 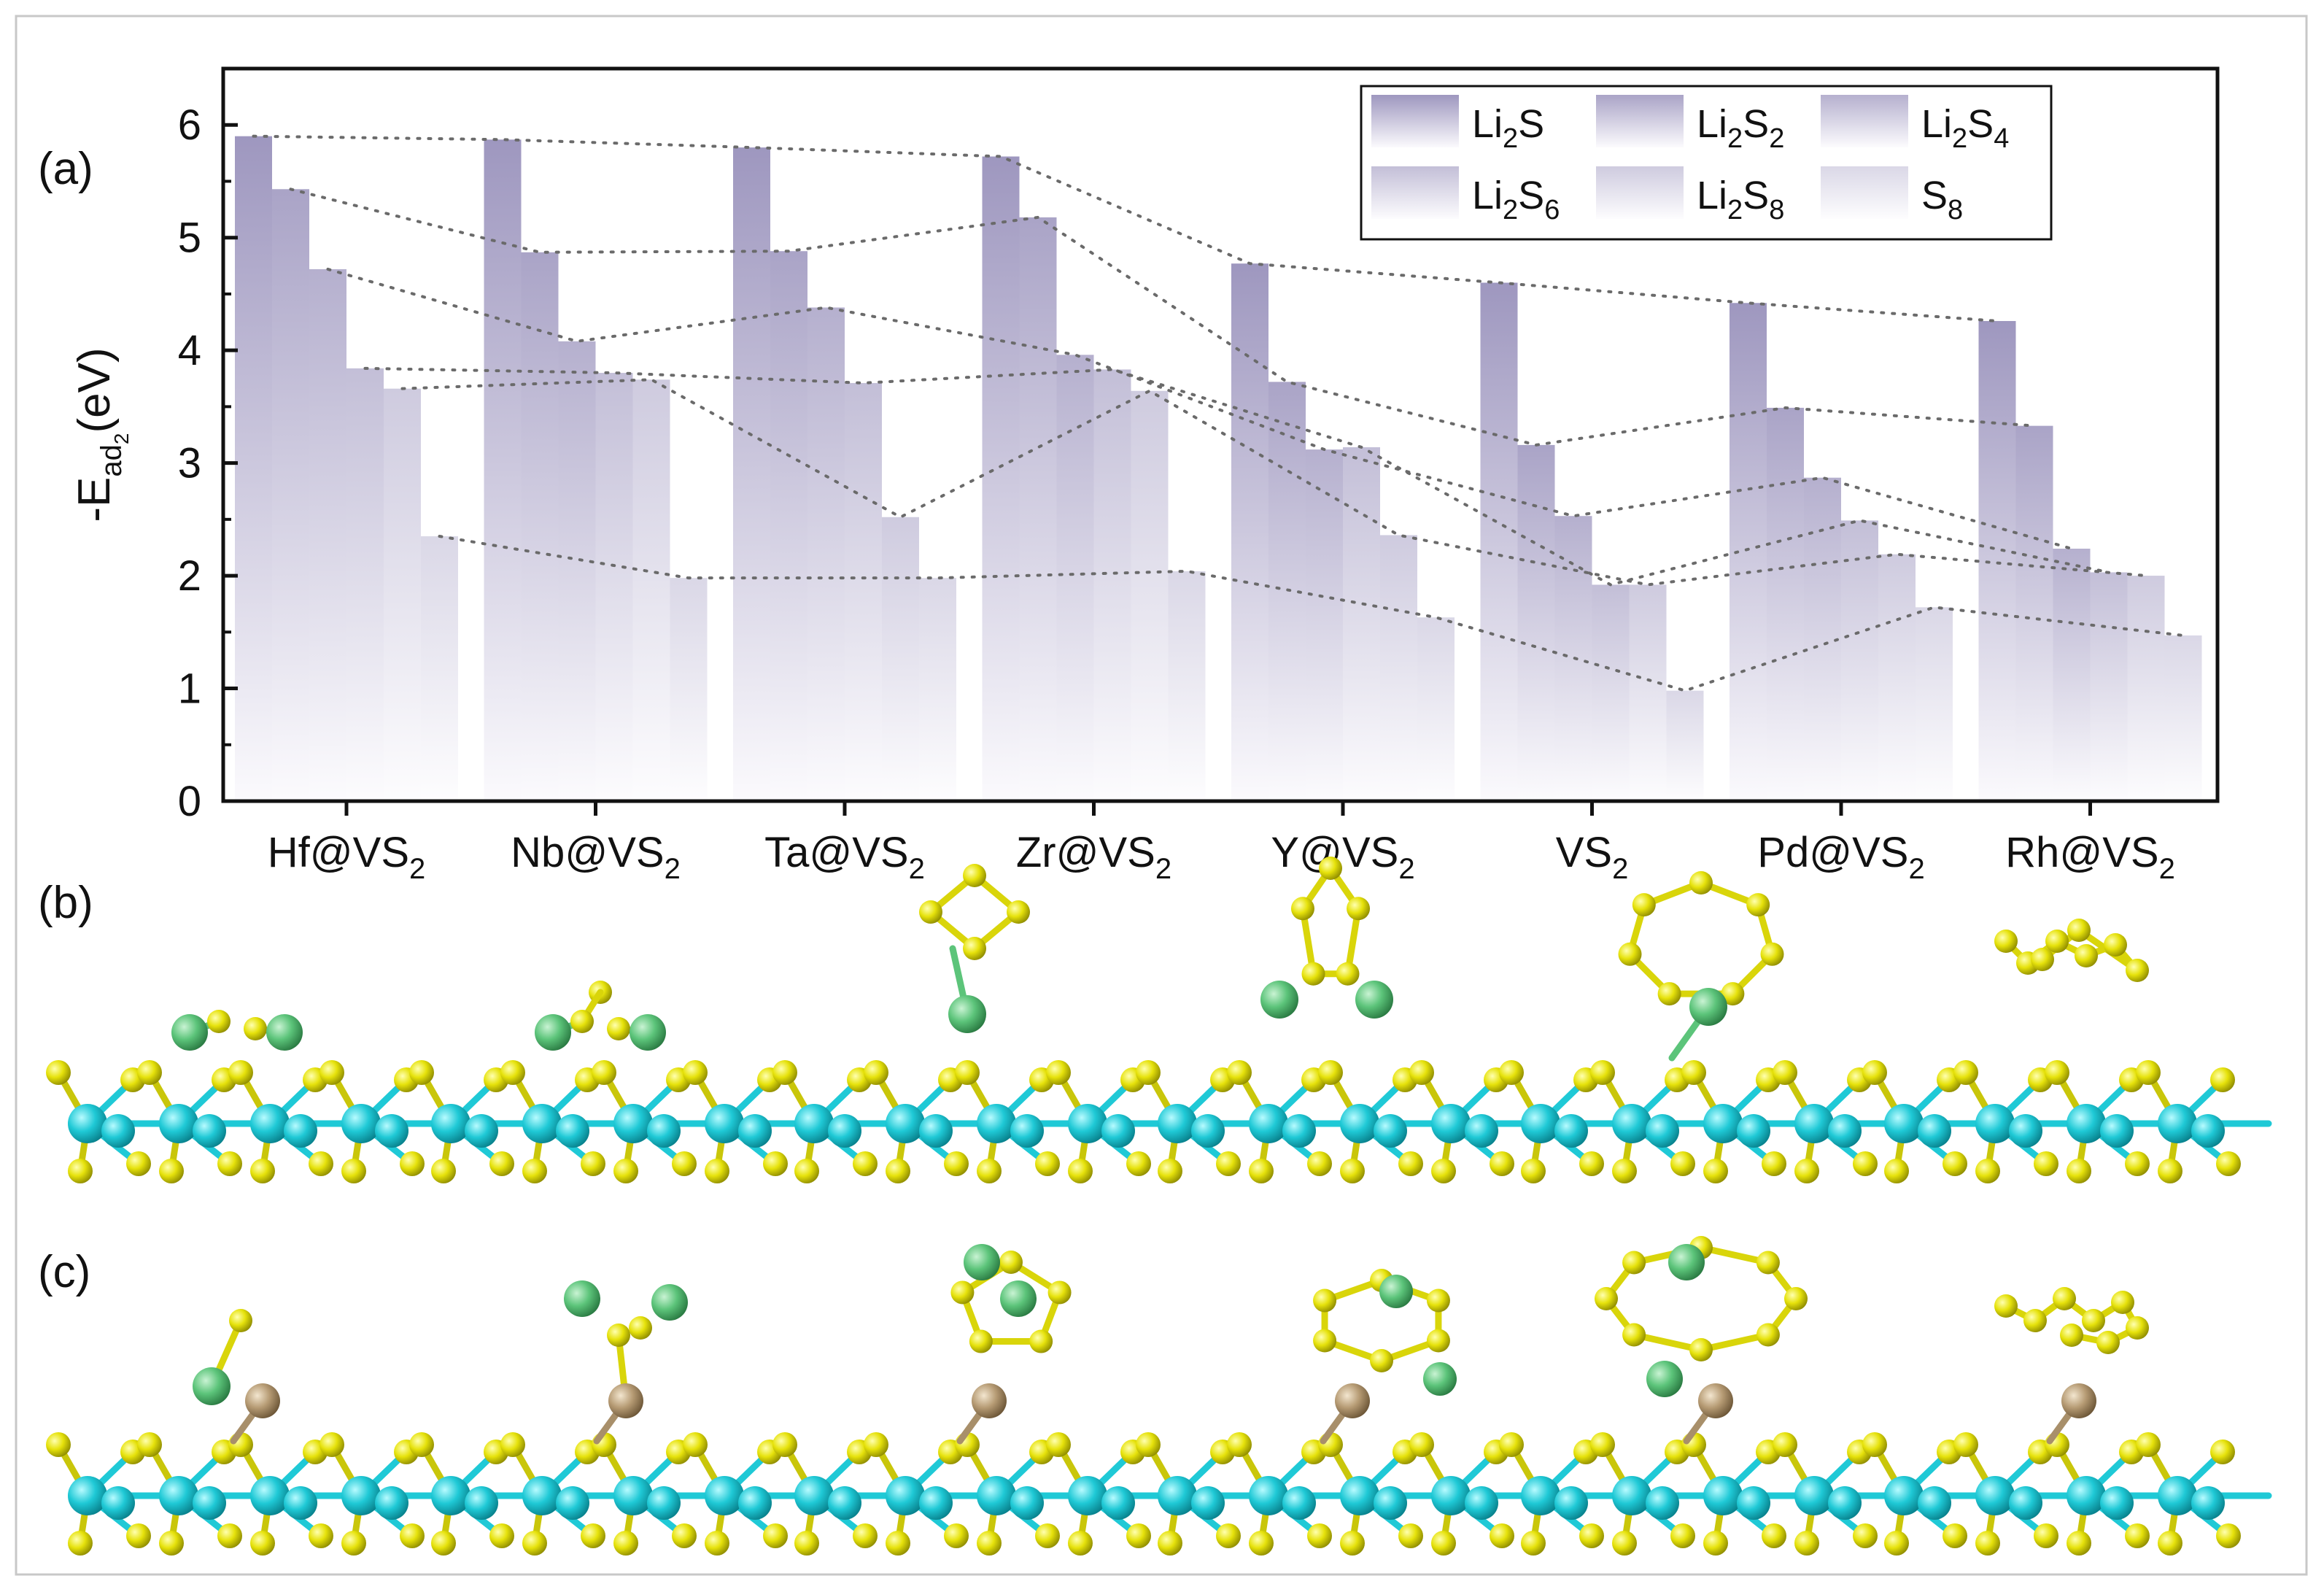 I want to click on guide-line-Li2S6, so click(x=1236, y=476).